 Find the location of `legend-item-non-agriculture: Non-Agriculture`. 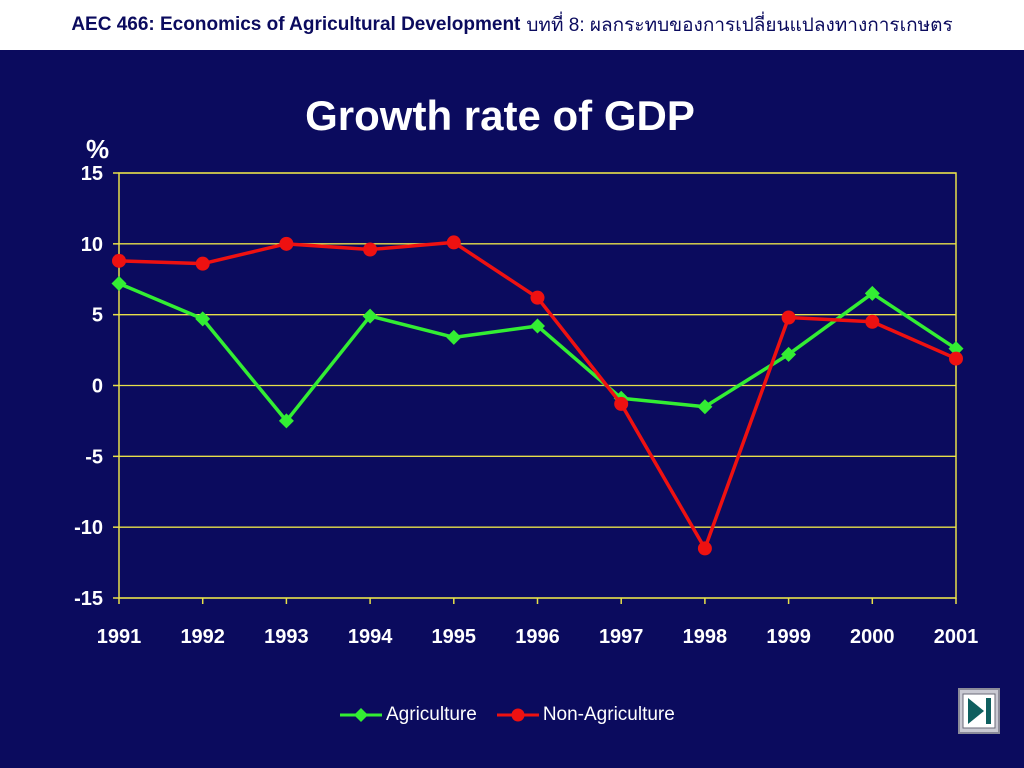

legend-item-non-agriculture: Non-Agriculture is located at coordinates (585, 715).